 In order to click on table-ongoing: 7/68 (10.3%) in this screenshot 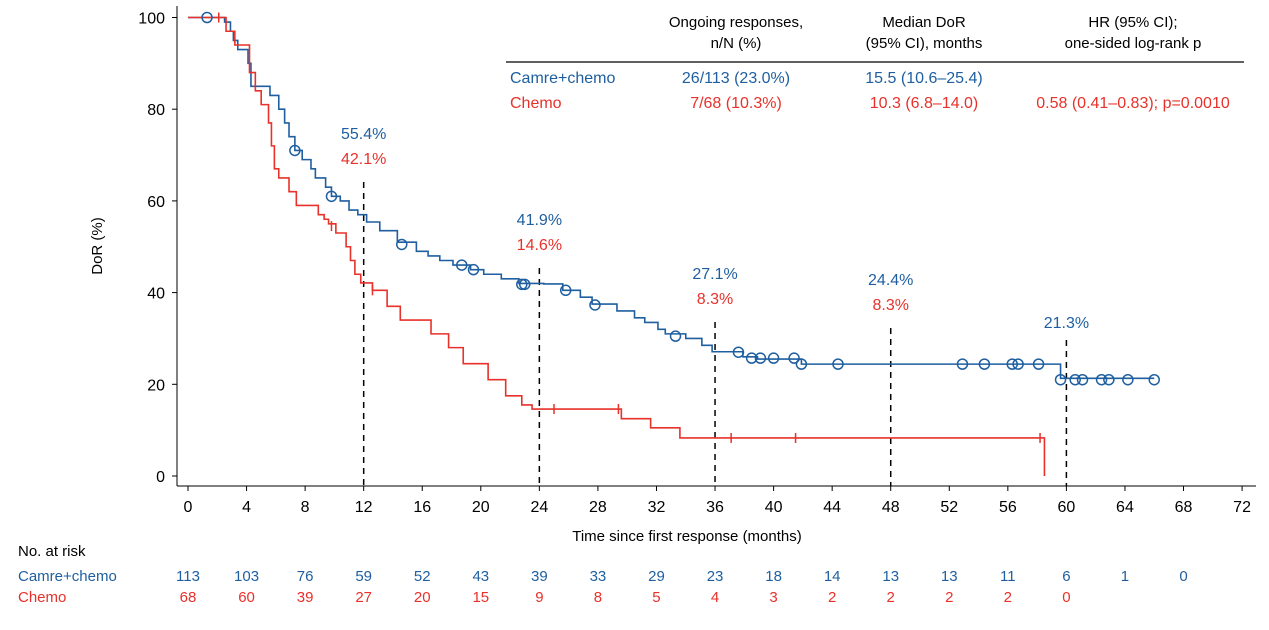, I will do `click(736, 103)`.